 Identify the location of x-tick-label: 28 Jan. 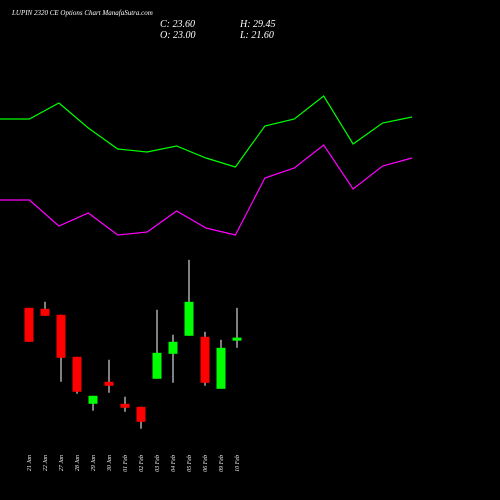
(78, 463).